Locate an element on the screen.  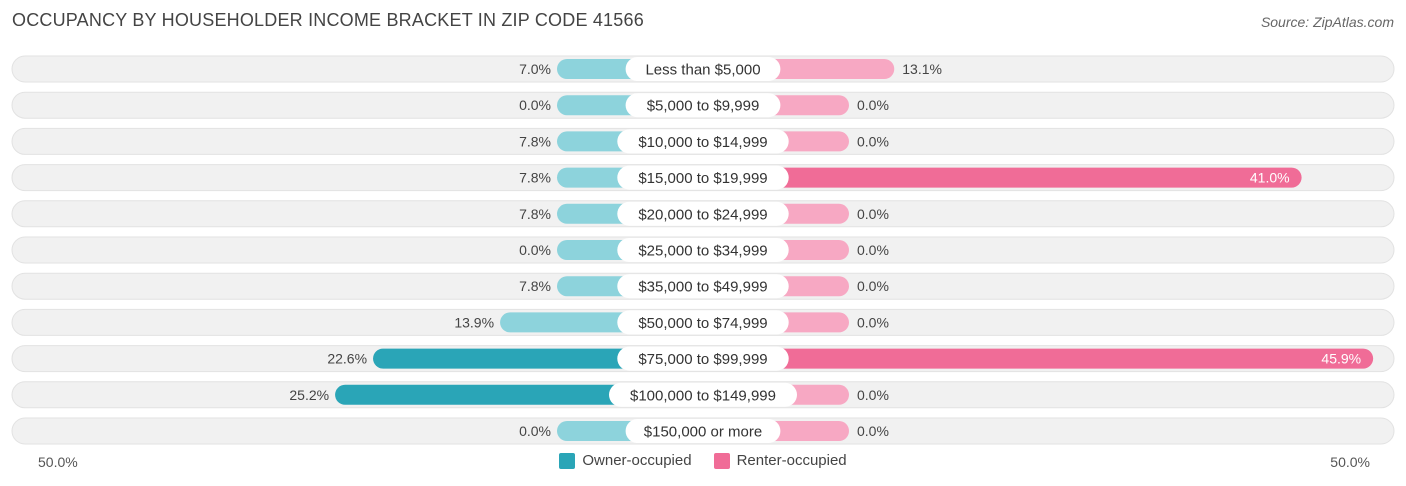
category-label: Less than $5,000 is located at coordinates (702, 70).